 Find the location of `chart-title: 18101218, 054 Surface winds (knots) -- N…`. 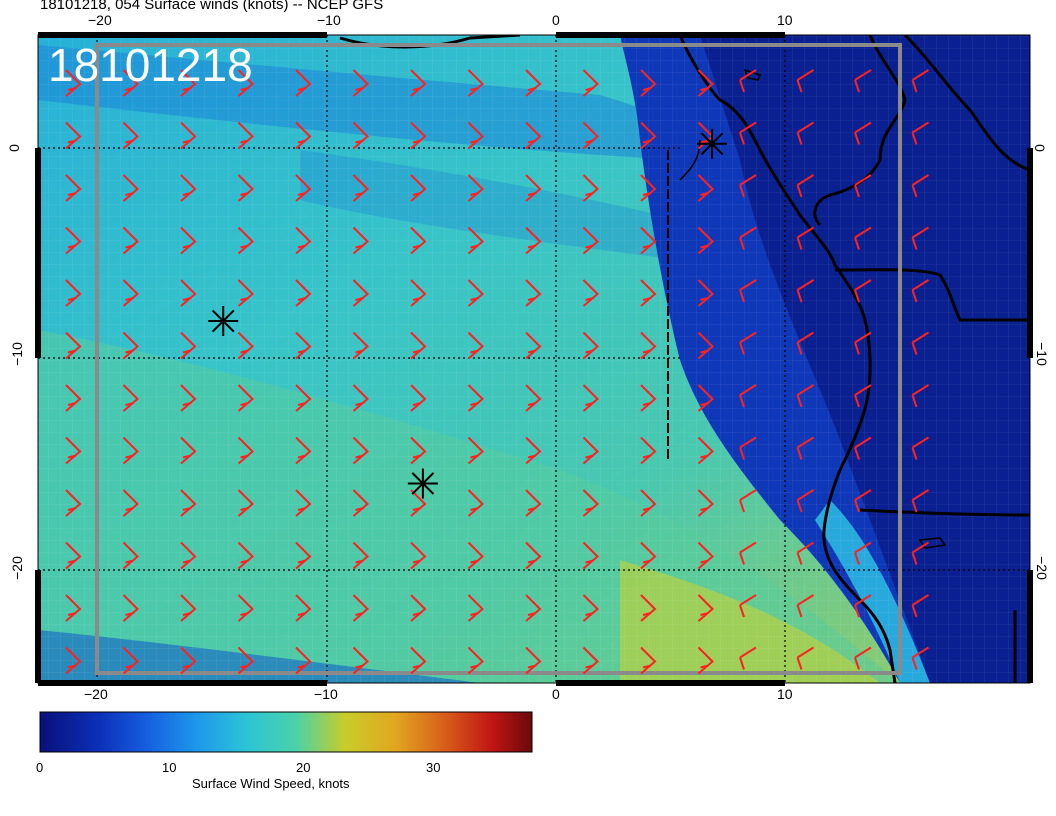

chart-title: 18101218, 054 Surface winds (knots) -- N… is located at coordinates (212, 6).